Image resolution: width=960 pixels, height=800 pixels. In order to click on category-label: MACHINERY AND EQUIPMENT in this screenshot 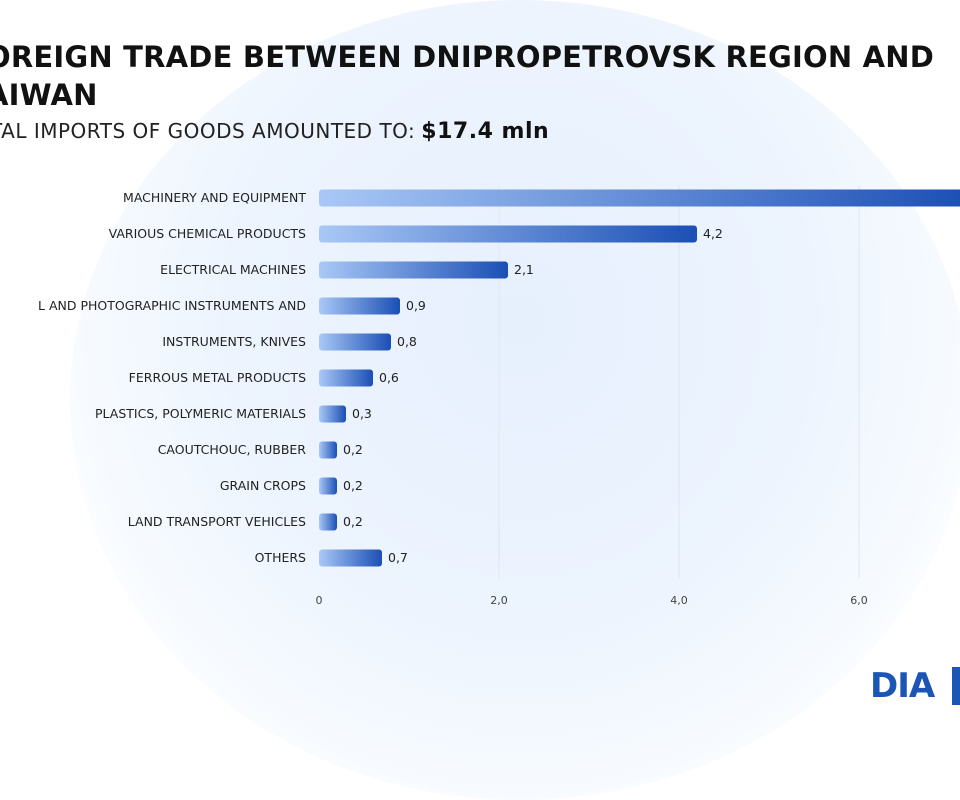, I will do `click(214, 197)`.